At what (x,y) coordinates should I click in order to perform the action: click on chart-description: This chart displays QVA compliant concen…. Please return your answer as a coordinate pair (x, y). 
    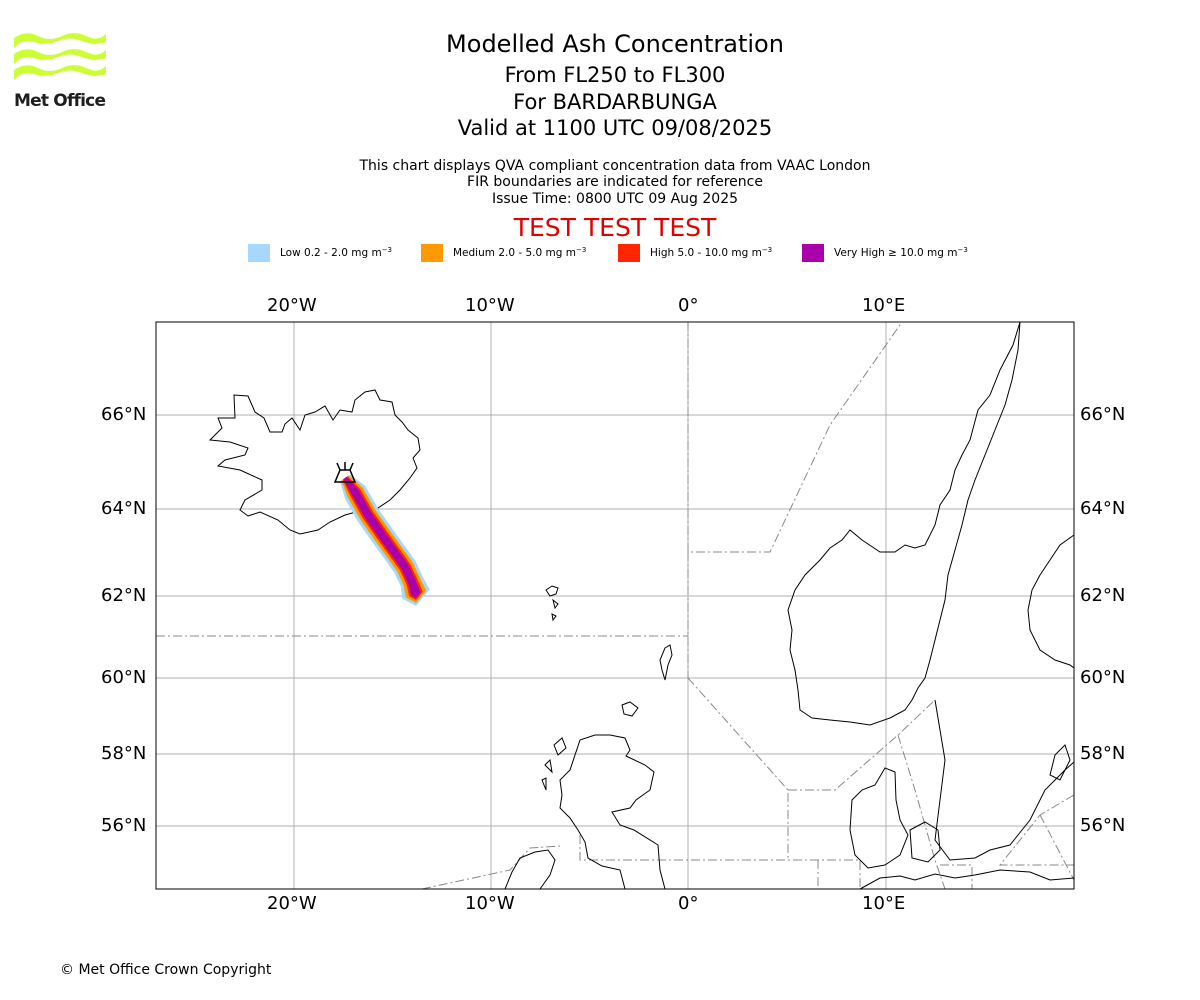
    Looking at the image, I should click on (615, 166).